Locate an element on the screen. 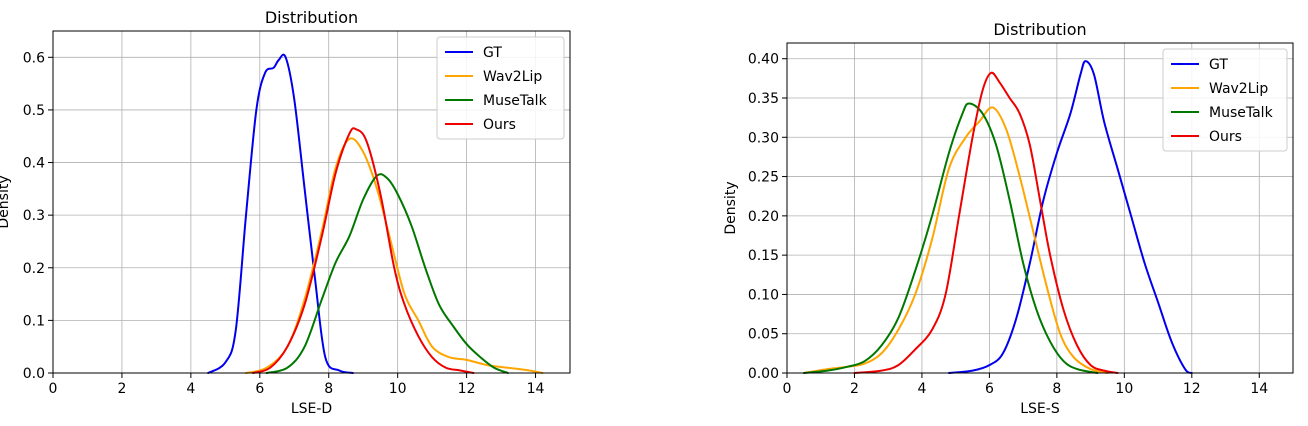 The image size is (1308, 426). y-tick-label: 0.20 is located at coordinates (763, 217).